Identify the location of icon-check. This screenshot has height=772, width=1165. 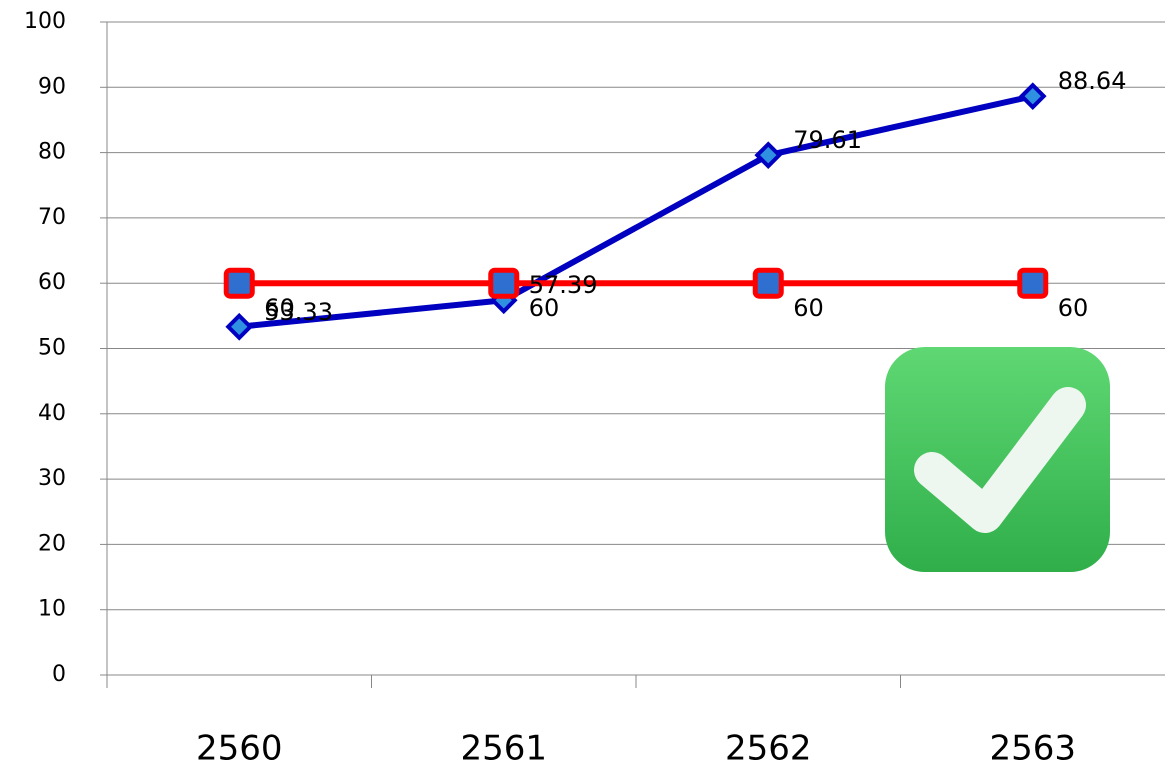
(1000, 460).